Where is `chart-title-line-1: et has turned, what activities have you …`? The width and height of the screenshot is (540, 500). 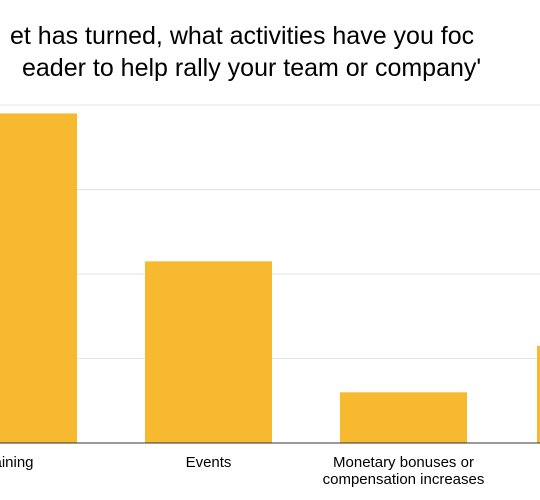 chart-title-line-1: et has turned, what activities have you … is located at coordinates (242, 36).